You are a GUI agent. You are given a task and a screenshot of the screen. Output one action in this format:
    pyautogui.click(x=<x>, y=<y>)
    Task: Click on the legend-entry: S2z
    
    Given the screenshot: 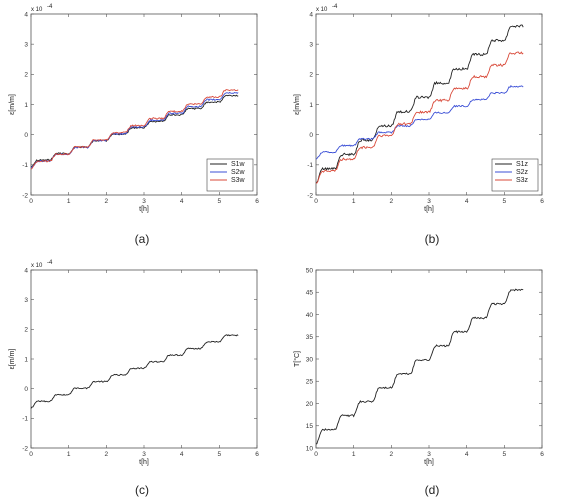 What is the action you would take?
    pyautogui.click(x=522, y=172)
    